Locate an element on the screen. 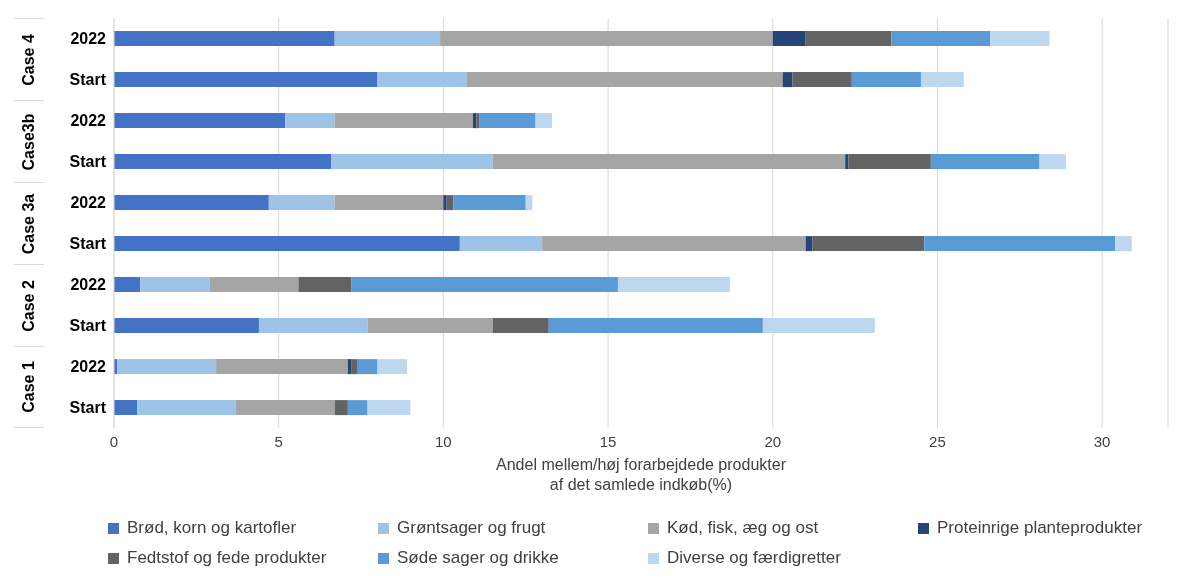 The image size is (1198, 580). legend-label: Kød, fisk, æg og ost is located at coordinates (743, 528).